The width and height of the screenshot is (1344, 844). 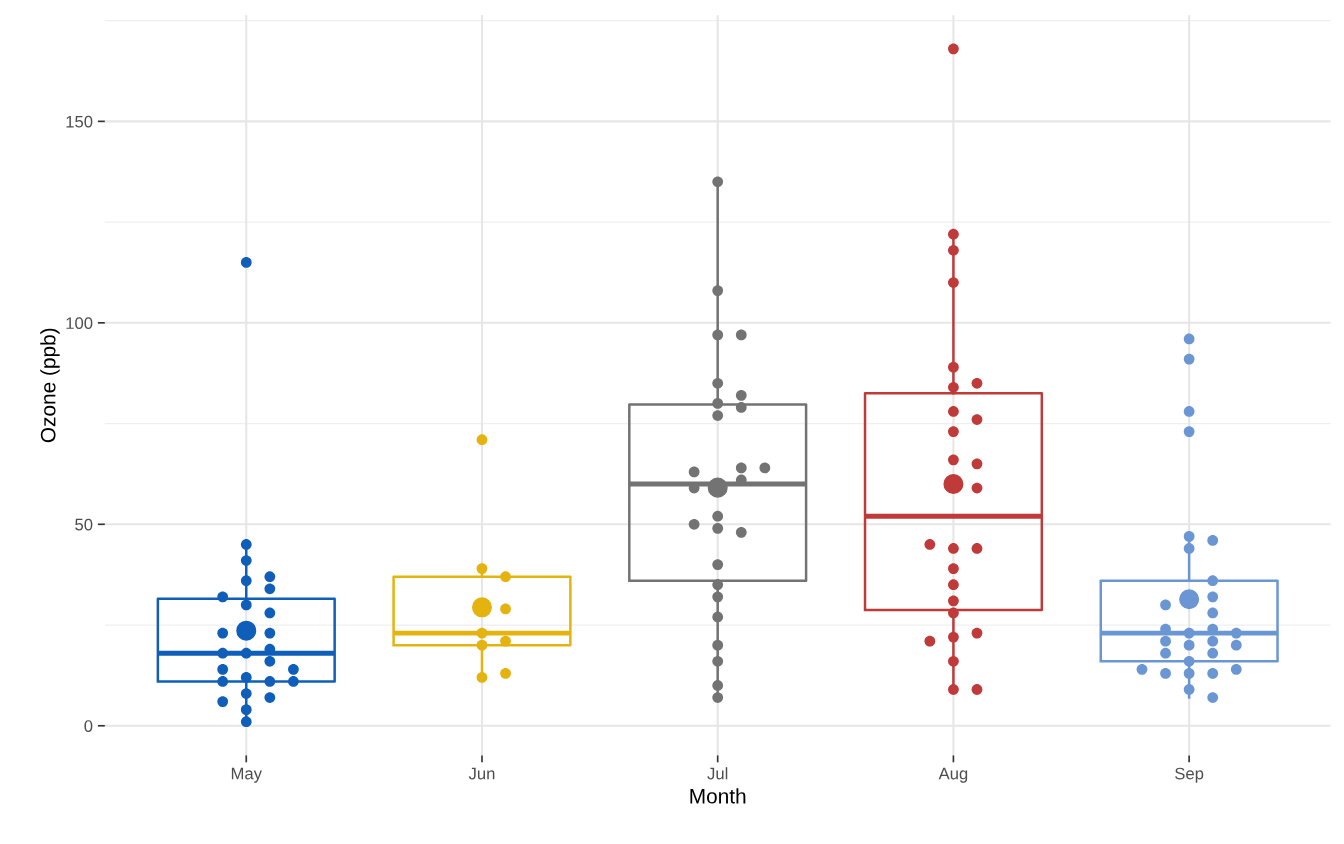 I want to click on x-tick-label: Jul, so click(x=717, y=773).